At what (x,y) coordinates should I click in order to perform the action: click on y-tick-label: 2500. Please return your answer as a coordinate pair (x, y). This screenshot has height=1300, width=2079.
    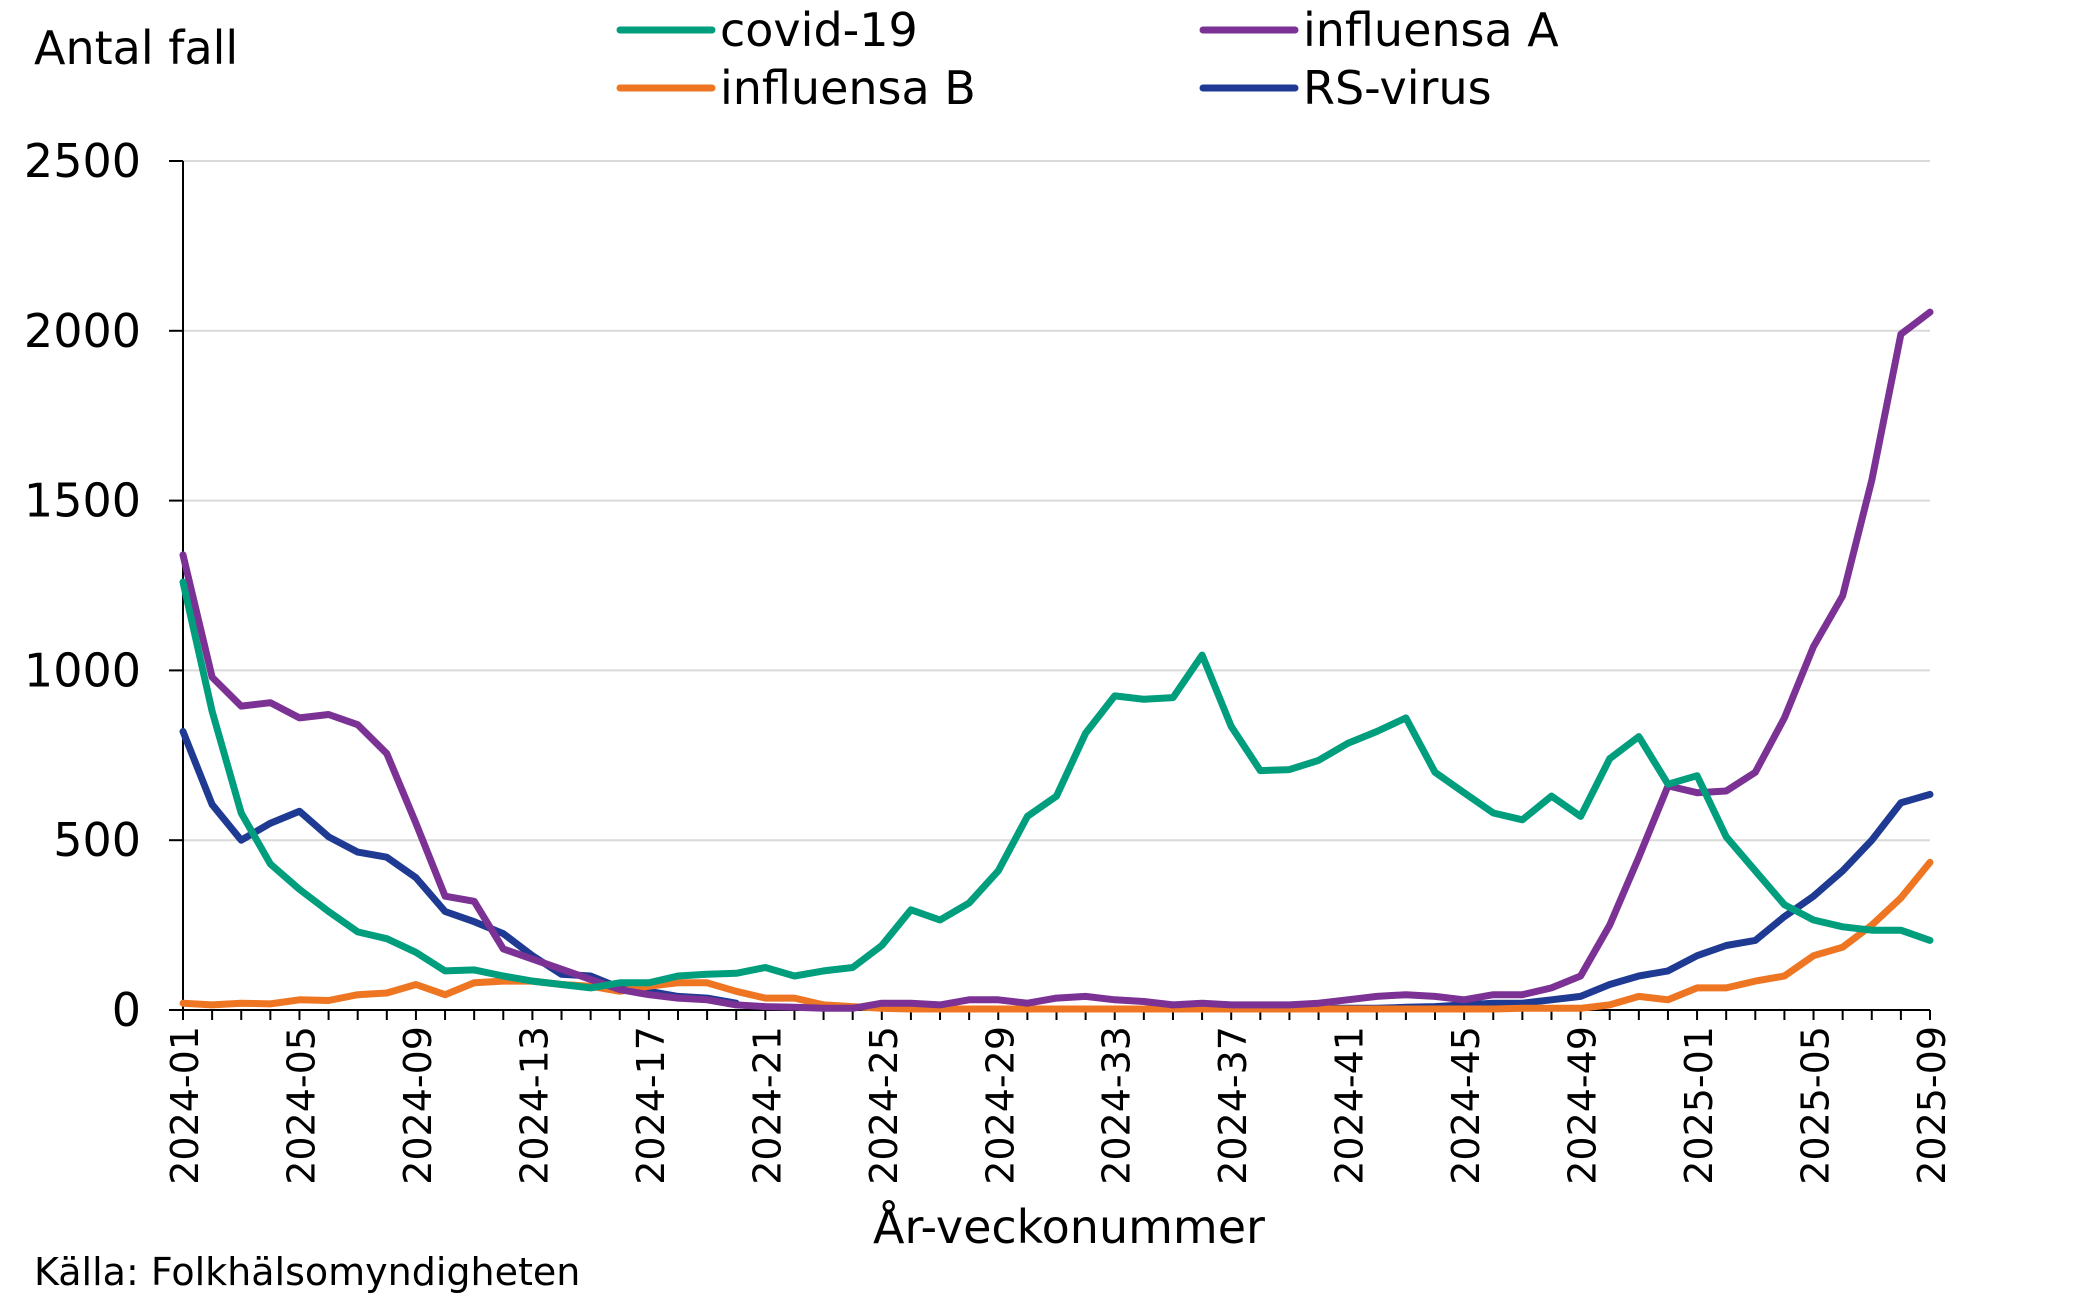
    Looking at the image, I should click on (82, 161).